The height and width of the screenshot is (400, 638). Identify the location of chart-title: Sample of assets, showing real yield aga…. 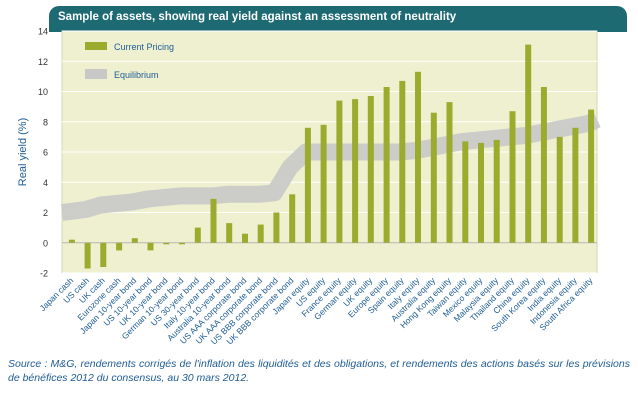
(257, 17).